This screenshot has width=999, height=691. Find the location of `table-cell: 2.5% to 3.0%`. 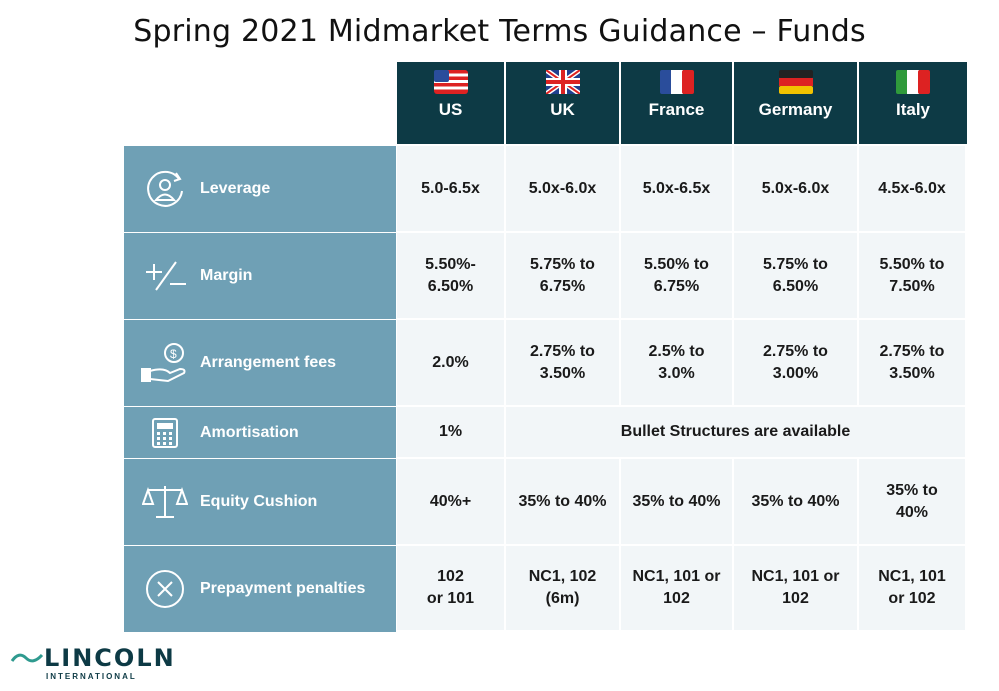

table-cell: 2.5% to 3.0% is located at coordinates (677, 363).